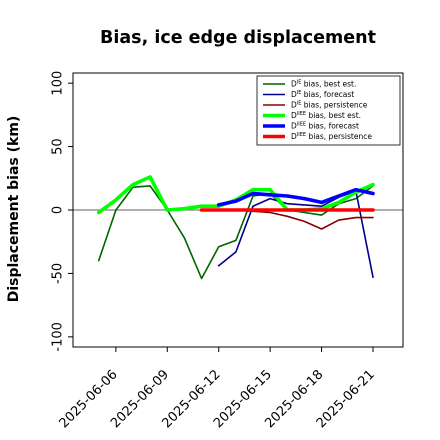 The image size is (440, 440). Describe the element at coordinates (331, 136) in the screenshot. I see `legend-label: DIIEE bias, persistence` at that location.